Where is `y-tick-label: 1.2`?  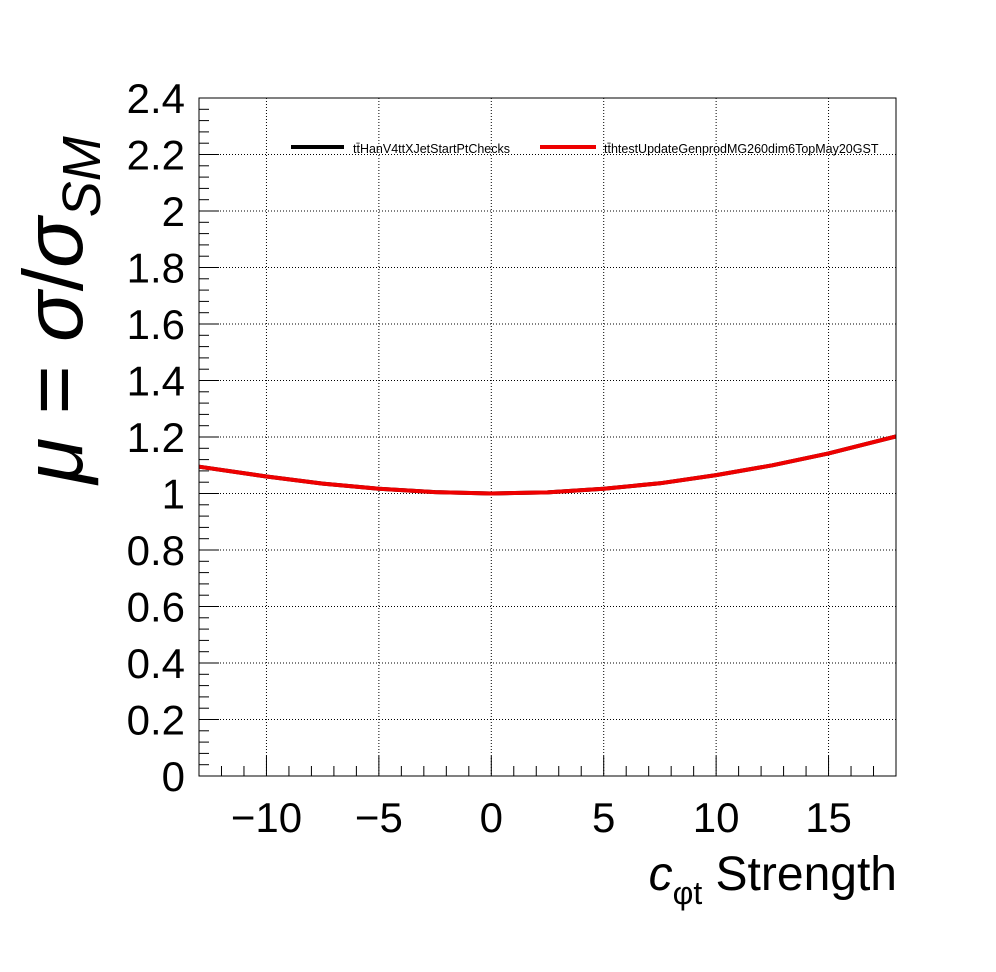 y-tick-label: 1.2 is located at coordinates (156, 437).